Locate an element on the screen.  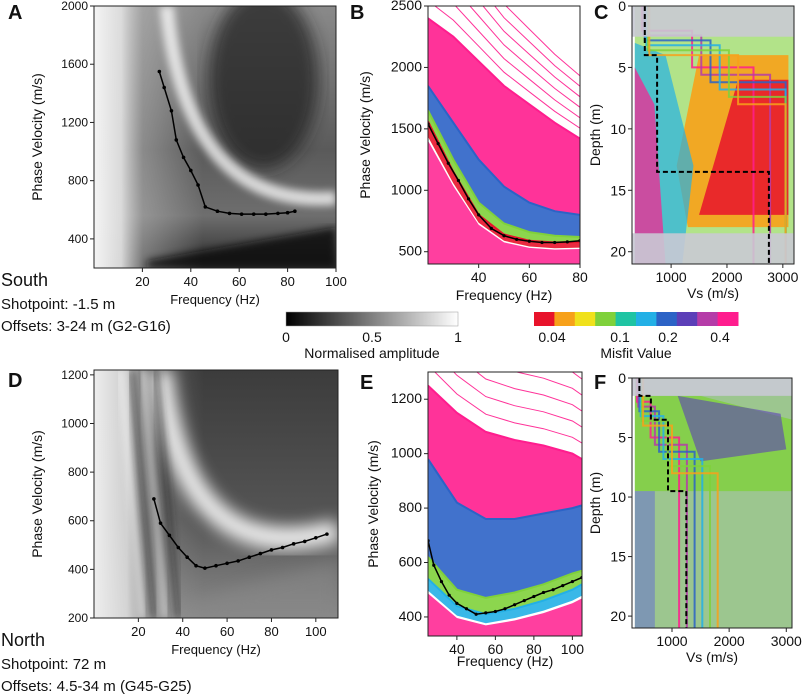
axes-c: 1000 2000 3000 0 5 10 15 20 Vs (m/s) Depth (m) is located at coordinates (693, 150).